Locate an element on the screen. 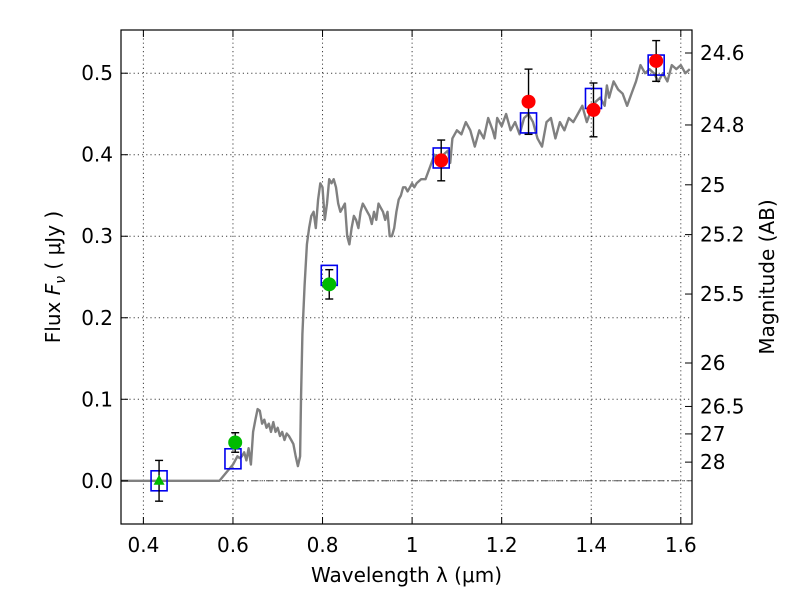 The image size is (800, 600). x-tick-label: 0.6 is located at coordinates (233, 545).